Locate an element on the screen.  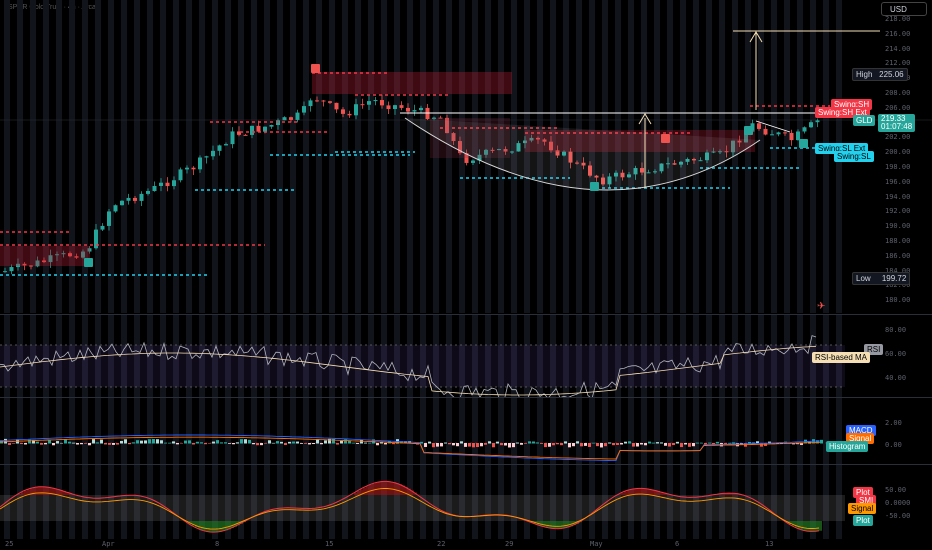
smi-pane is located at coordinates (466, 501).